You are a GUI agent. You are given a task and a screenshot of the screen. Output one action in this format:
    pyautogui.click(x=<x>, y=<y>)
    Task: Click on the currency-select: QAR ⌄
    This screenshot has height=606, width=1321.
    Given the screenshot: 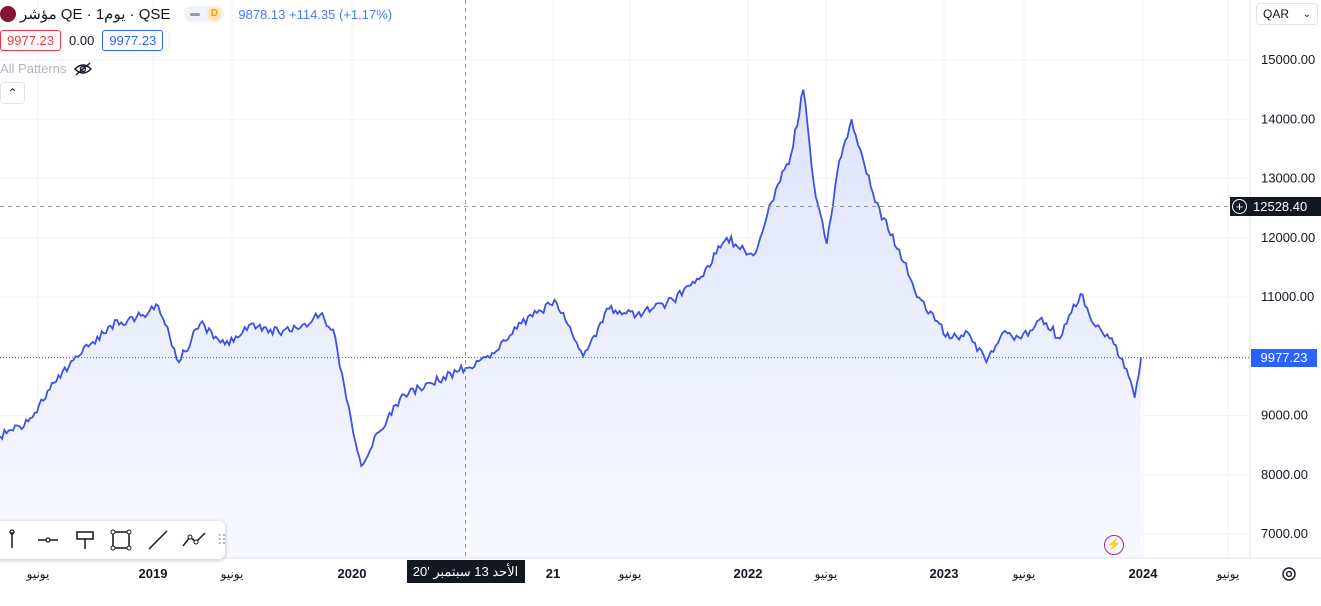 What is the action you would take?
    pyautogui.click(x=1287, y=14)
    